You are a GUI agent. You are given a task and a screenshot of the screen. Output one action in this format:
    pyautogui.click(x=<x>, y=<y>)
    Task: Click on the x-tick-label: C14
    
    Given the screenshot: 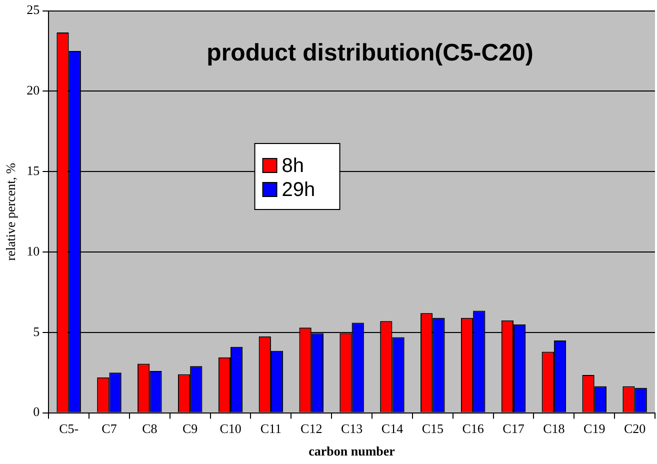 What is the action you would take?
    pyautogui.click(x=392, y=428)
    